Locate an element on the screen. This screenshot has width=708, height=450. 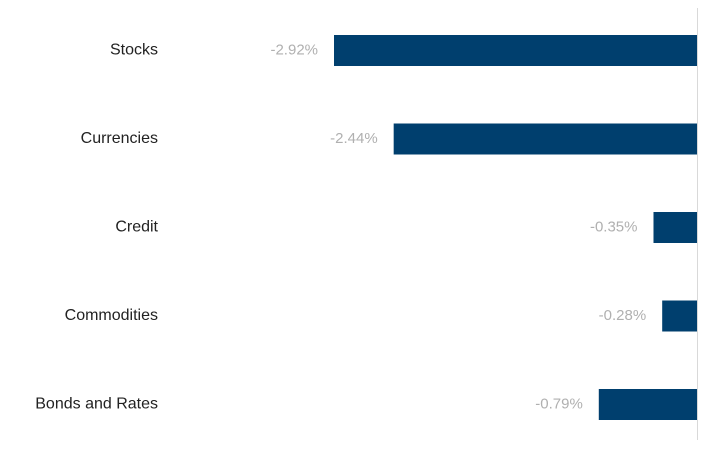
bar-row: Stocks -2.92% is located at coordinates (403, 50).